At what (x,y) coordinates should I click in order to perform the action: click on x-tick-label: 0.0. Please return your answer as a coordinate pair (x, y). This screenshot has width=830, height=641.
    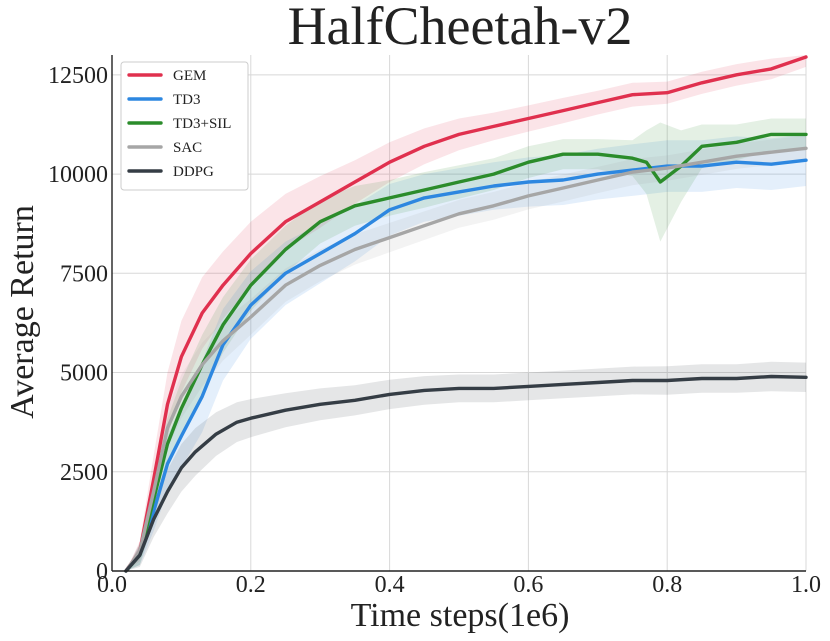
    Looking at the image, I should click on (112, 585).